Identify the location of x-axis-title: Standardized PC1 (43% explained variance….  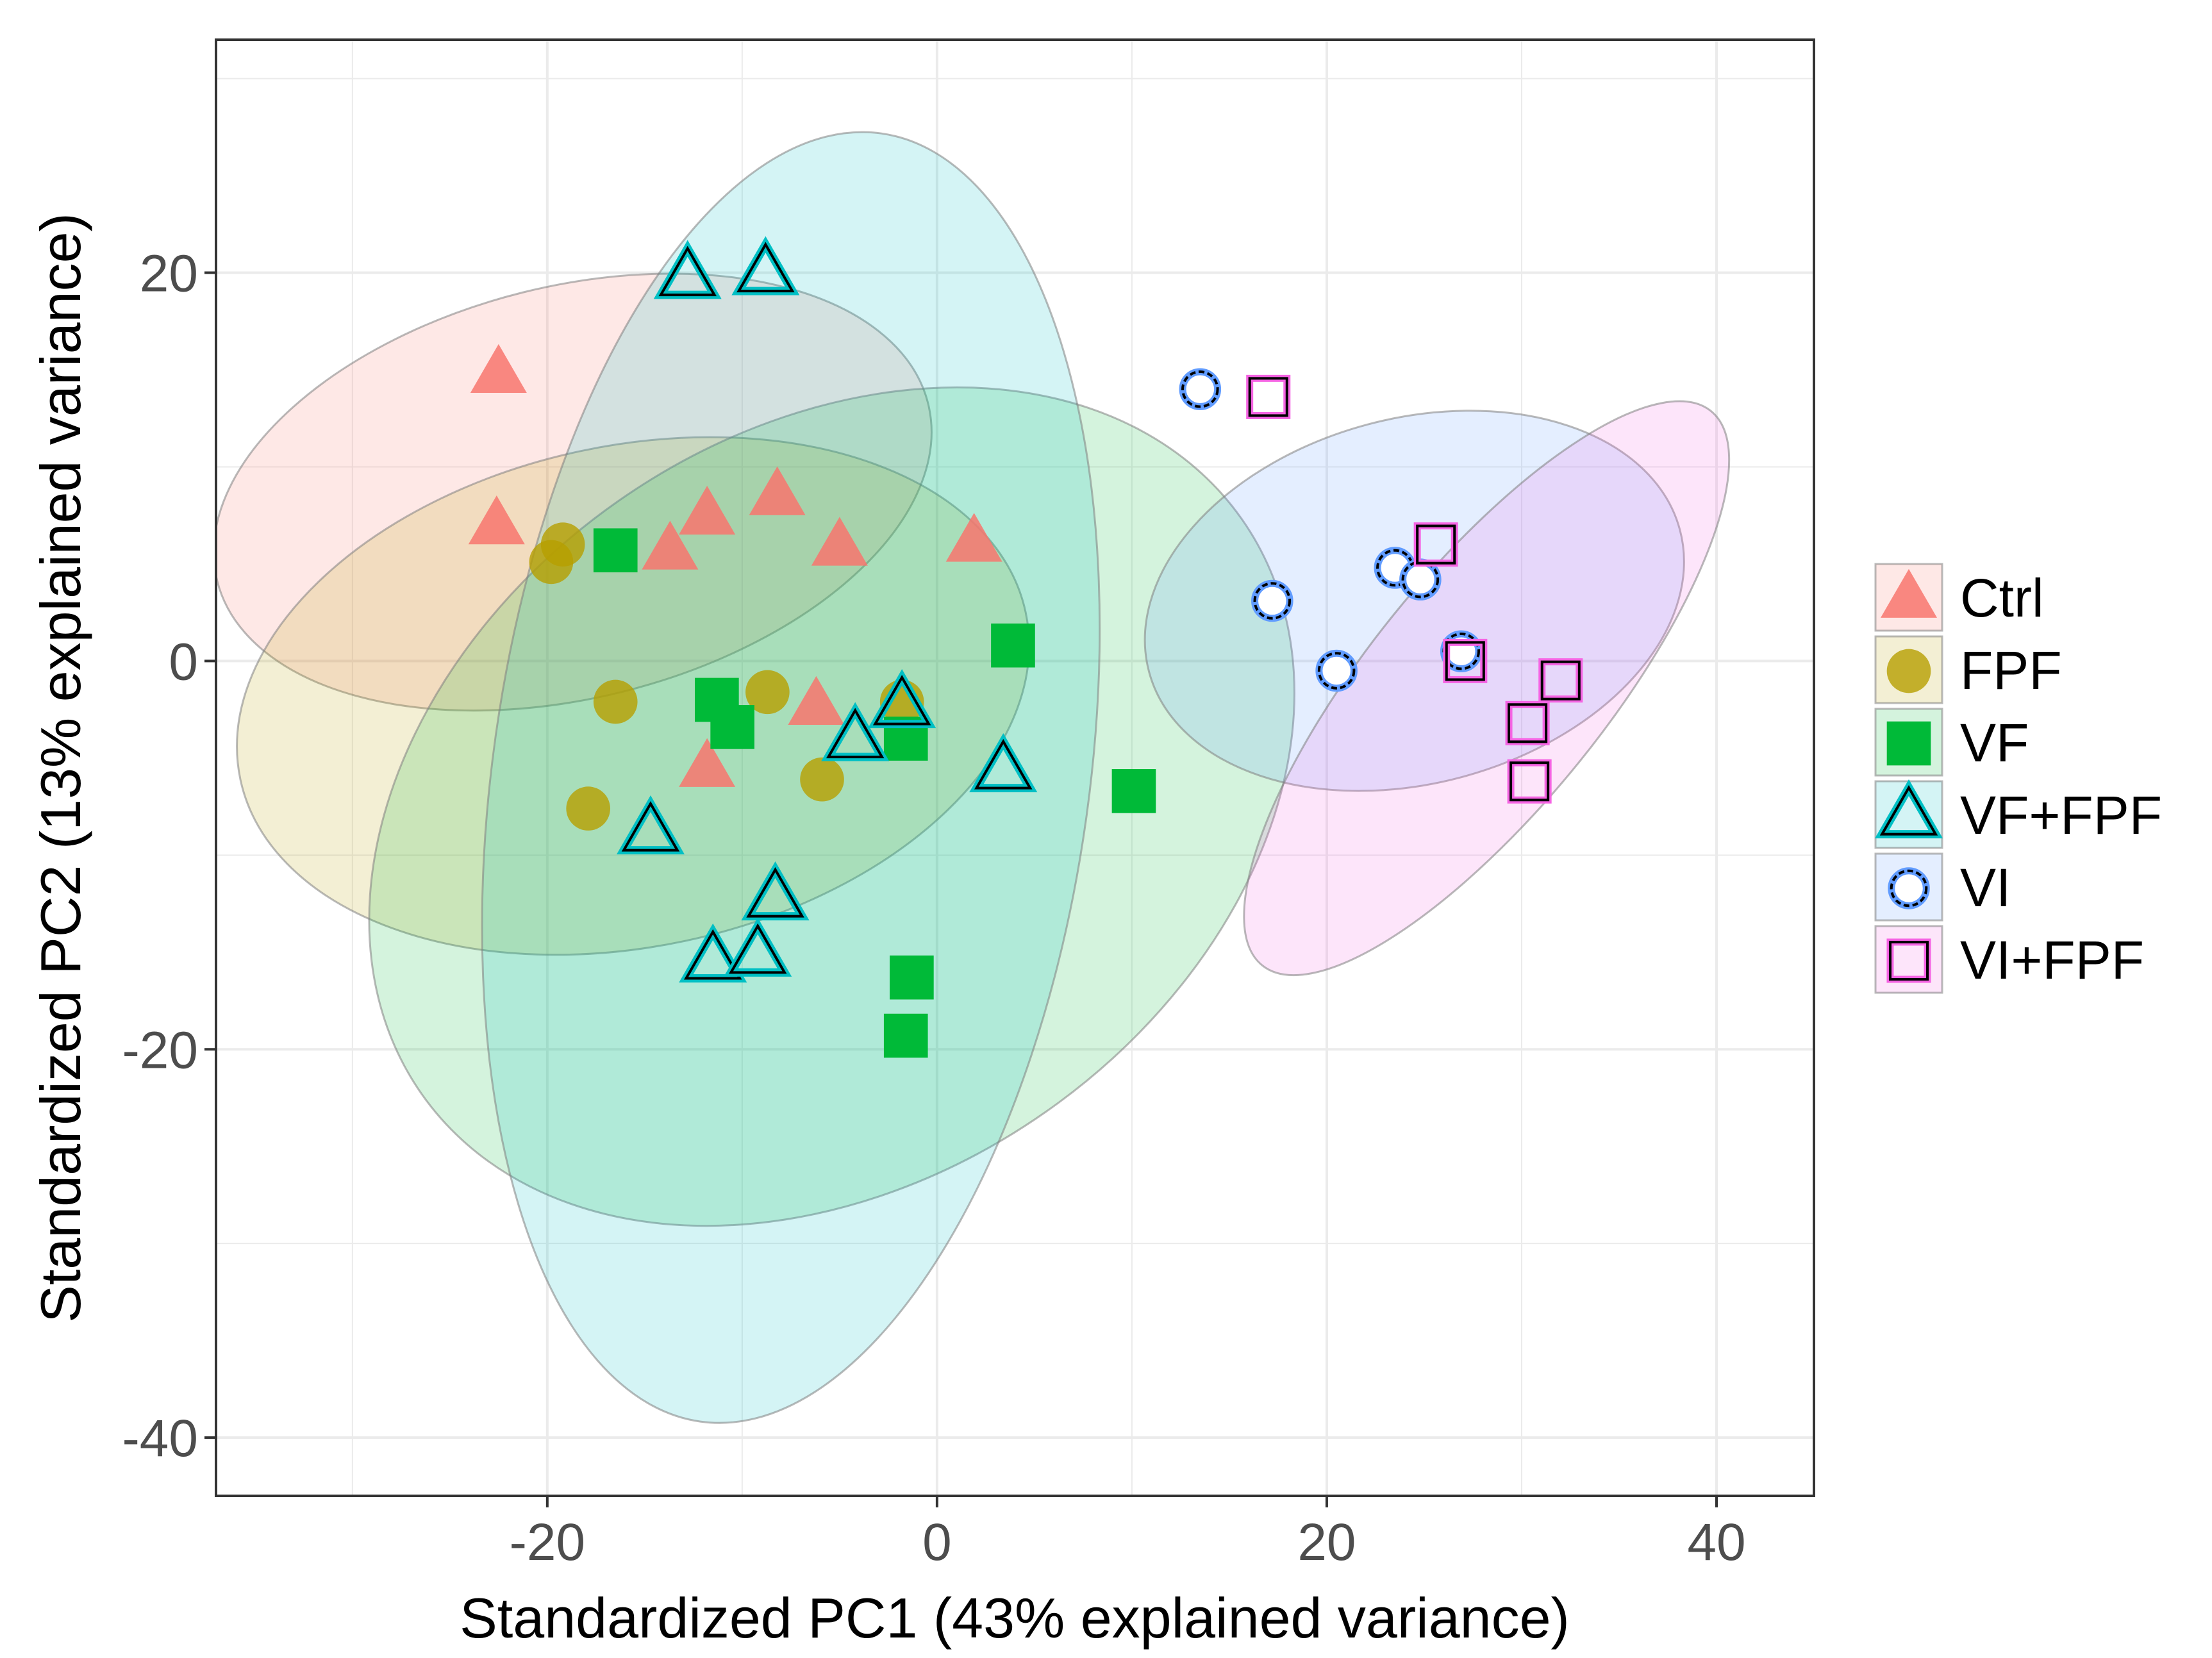
(1015, 1618).